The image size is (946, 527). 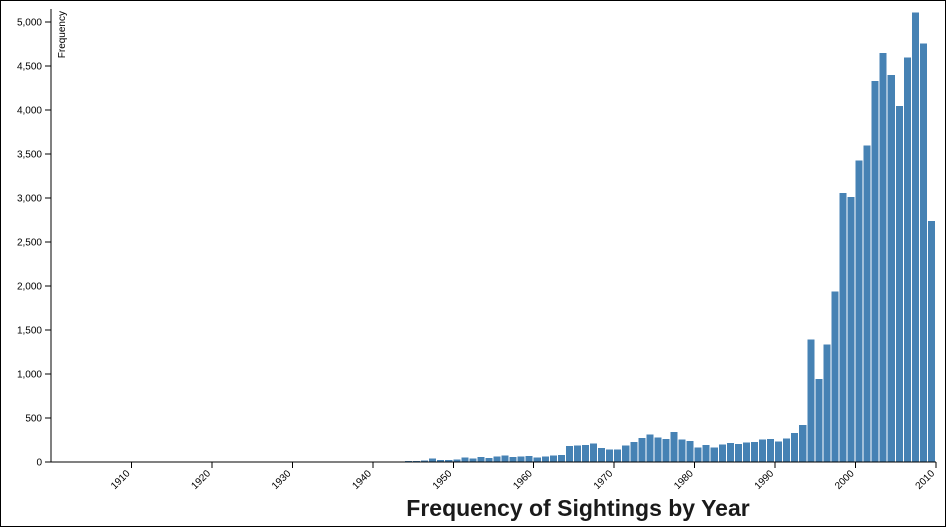 What do you see at coordinates (899, 283) in the screenshot?
I see `bar-2006` at bounding box center [899, 283].